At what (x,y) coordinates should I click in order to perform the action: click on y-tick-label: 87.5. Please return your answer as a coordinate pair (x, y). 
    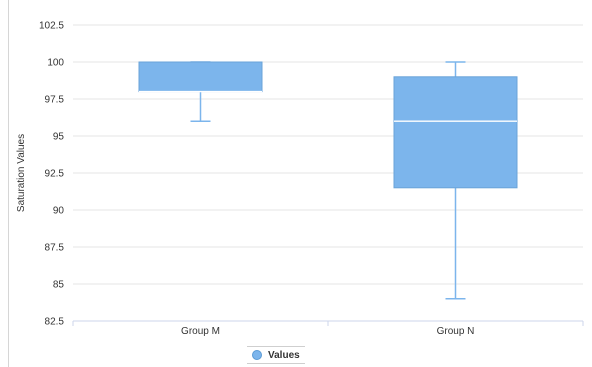
    Looking at the image, I should click on (55, 248).